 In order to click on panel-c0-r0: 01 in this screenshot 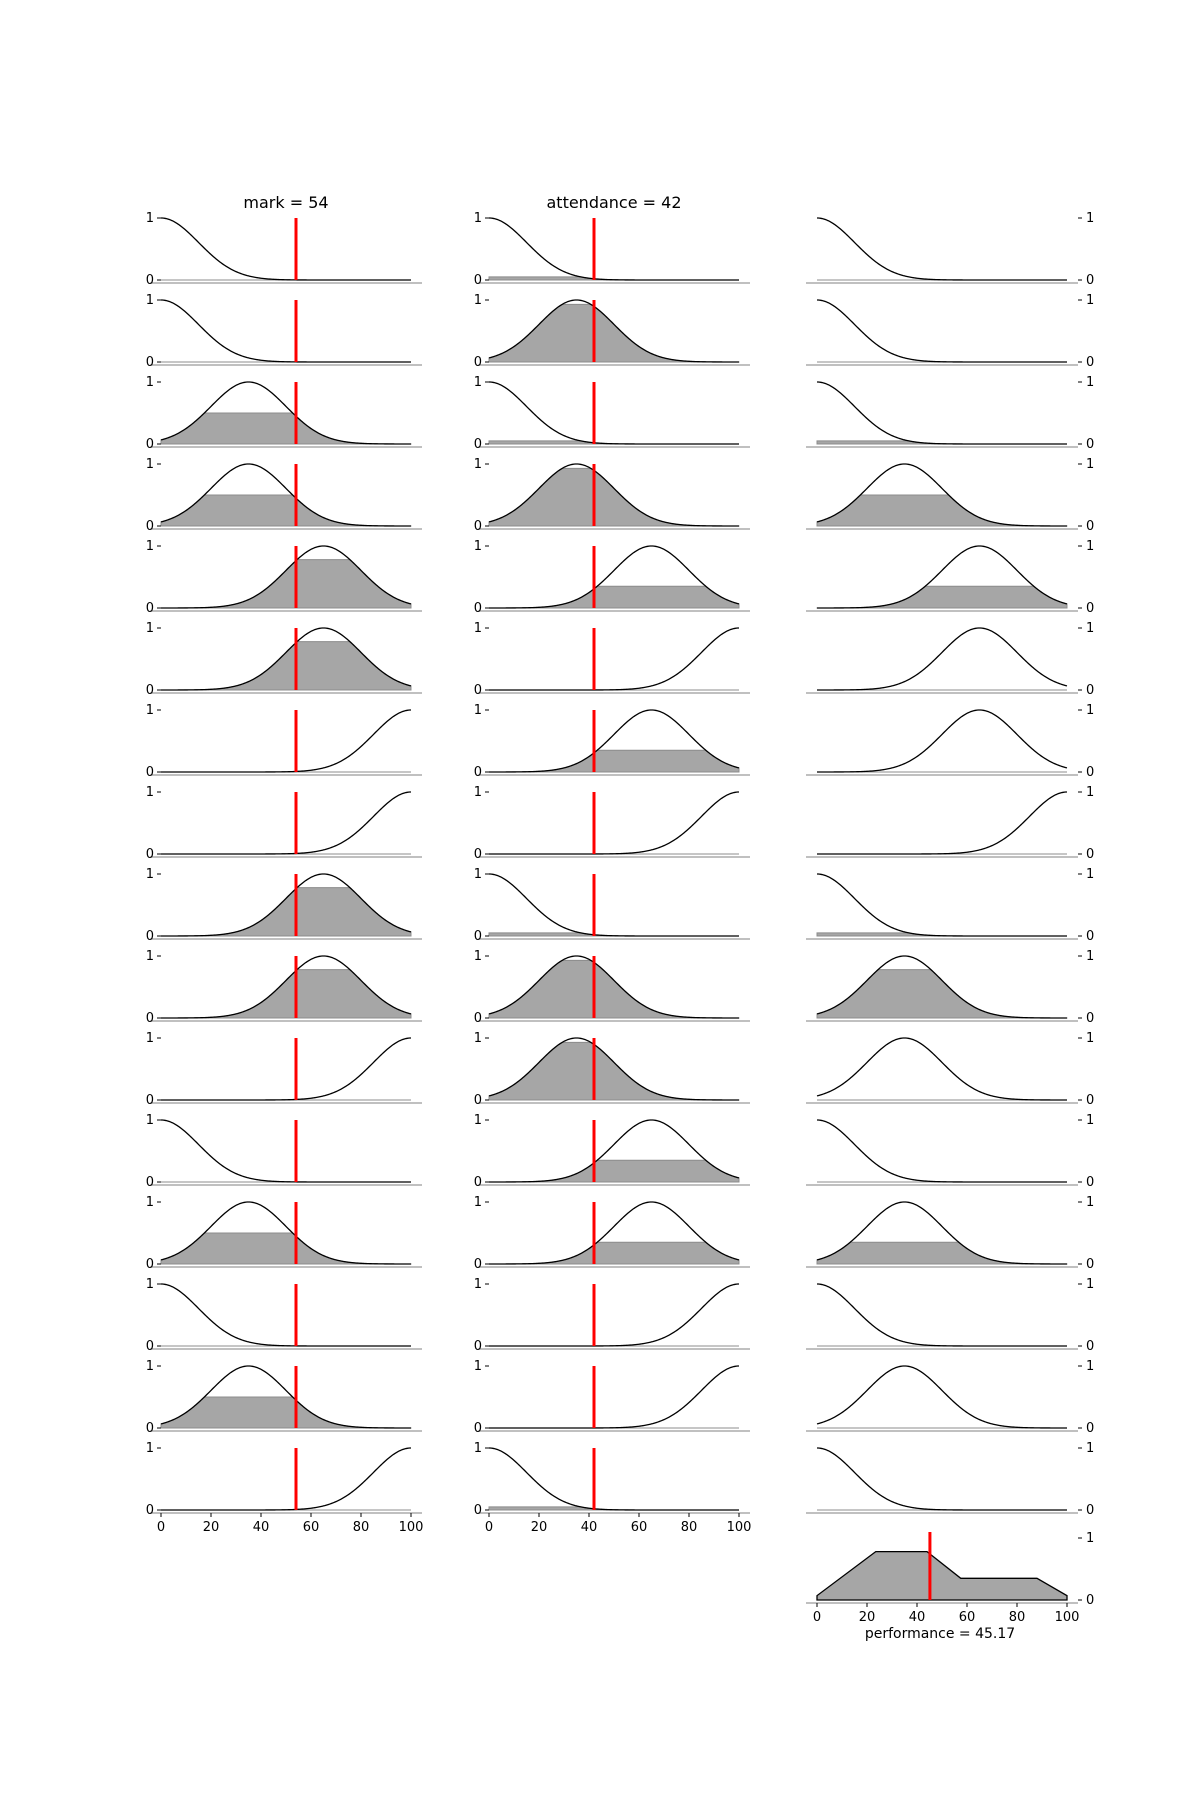, I will do `click(284, 249)`.